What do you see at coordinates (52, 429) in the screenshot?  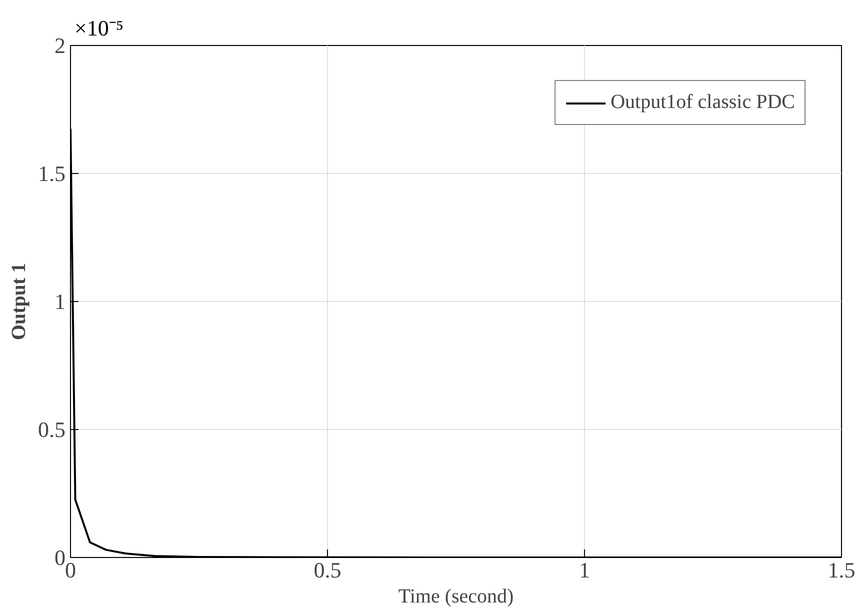 I see `y-tick-label: 0.5` at bounding box center [52, 429].